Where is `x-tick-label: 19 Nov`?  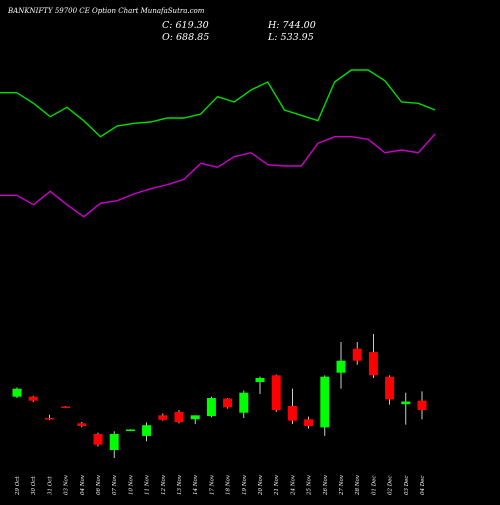 x-tick-label: 19 Nov is located at coordinates (245, 484).